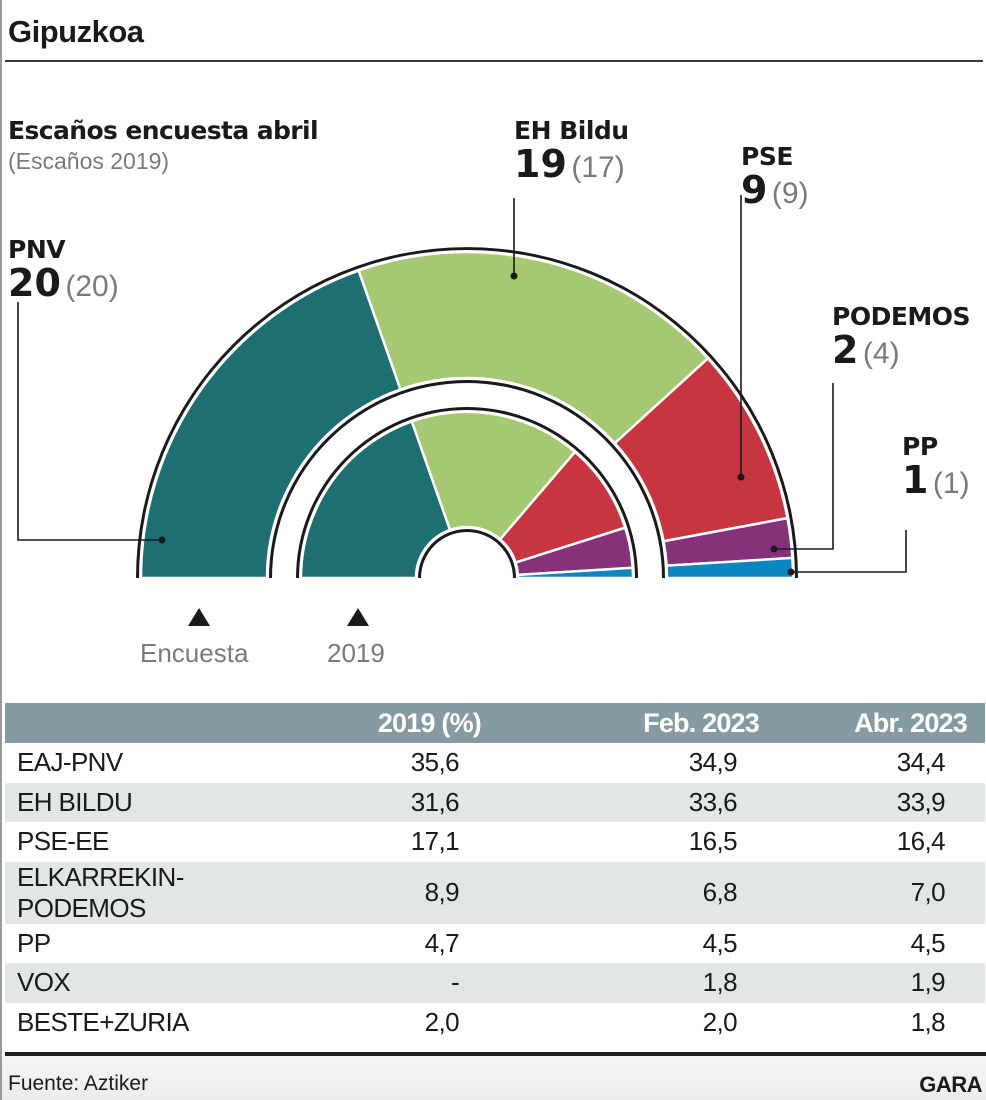  What do you see at coordinates (598, 167) in the screenshot?
I see `party-seats-2019: (17)` at bounding box center [598, 167].